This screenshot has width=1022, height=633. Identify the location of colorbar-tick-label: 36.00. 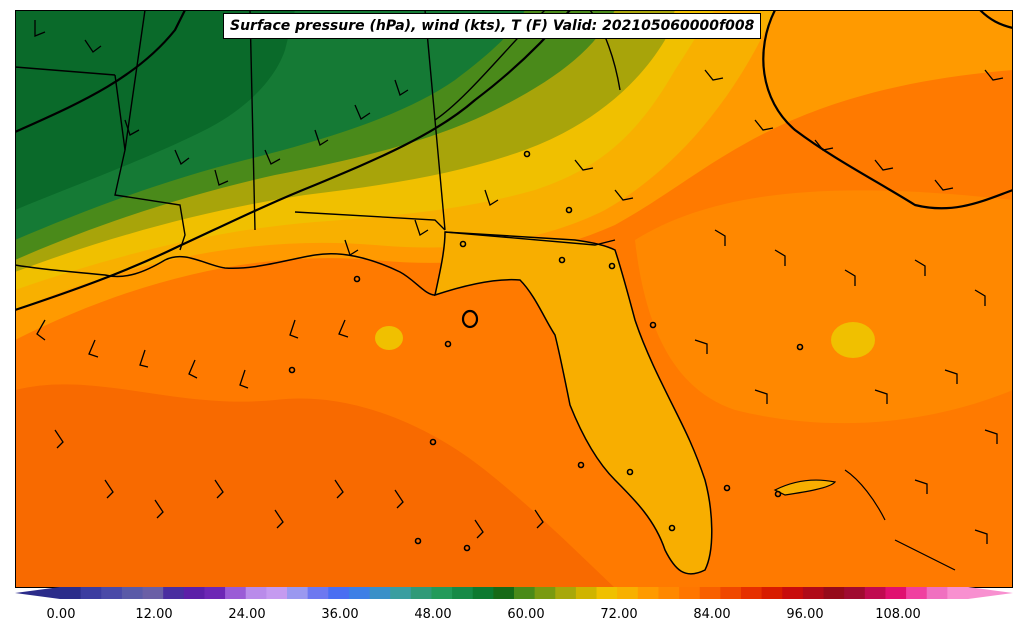
(340, 614).